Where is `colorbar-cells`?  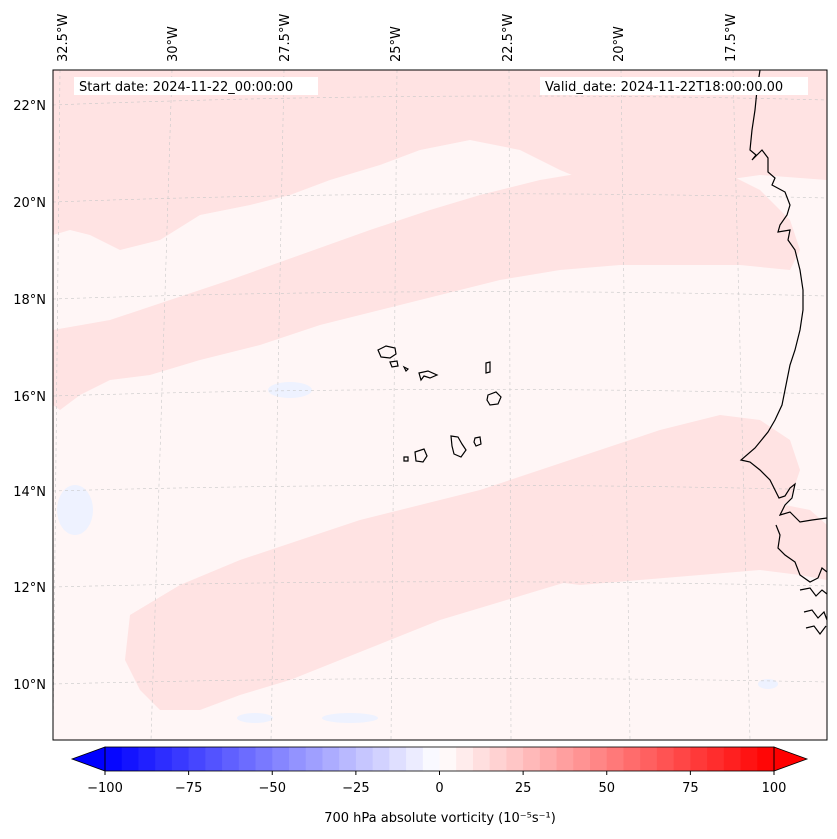 colorbar-cells is located at coordinates (440, 759).